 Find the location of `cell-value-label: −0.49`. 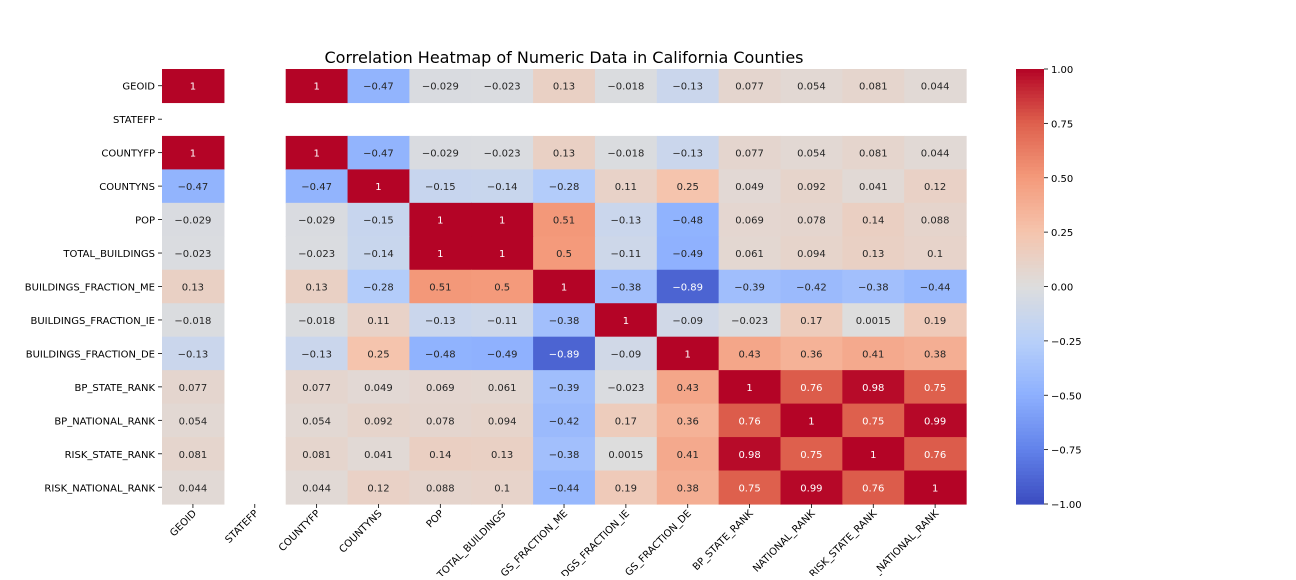

cell-value-label: −0.49 is located at coordinates (502, 354).